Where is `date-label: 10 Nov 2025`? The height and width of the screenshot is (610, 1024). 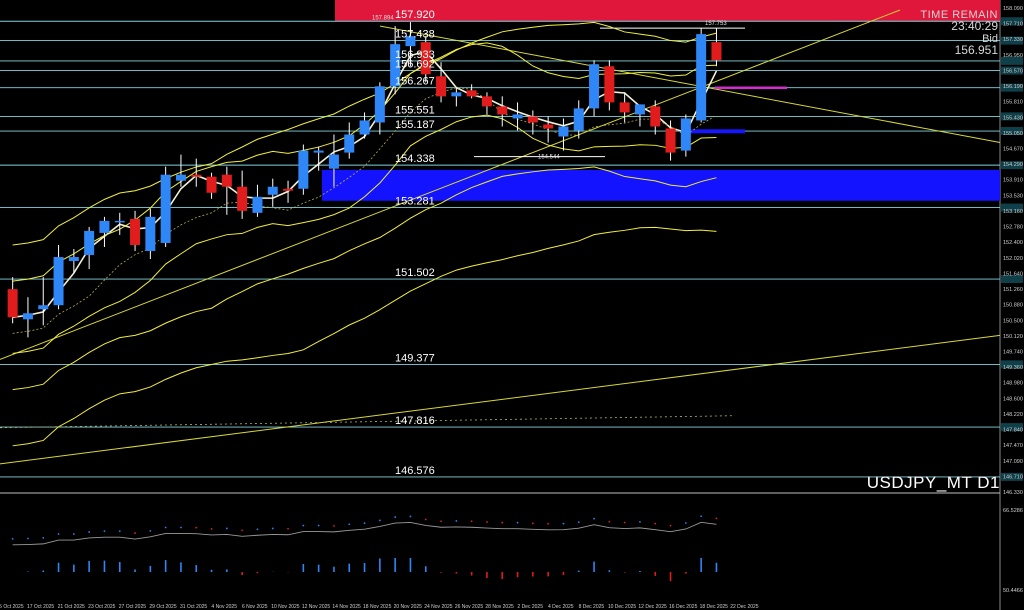 date-label: 10 Nov 2025 is located at coordinates (285, 607).